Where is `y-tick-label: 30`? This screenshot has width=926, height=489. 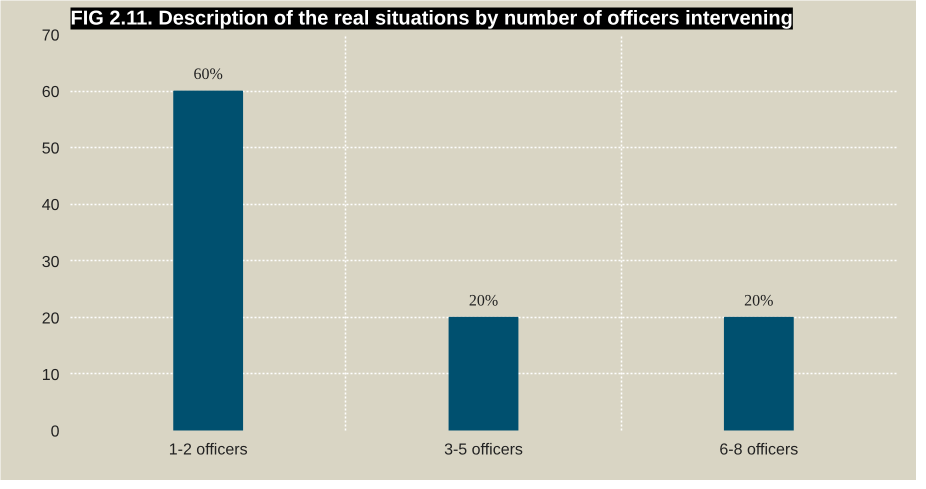
y-tick-label: 30 is located at coordinates (51, 262).